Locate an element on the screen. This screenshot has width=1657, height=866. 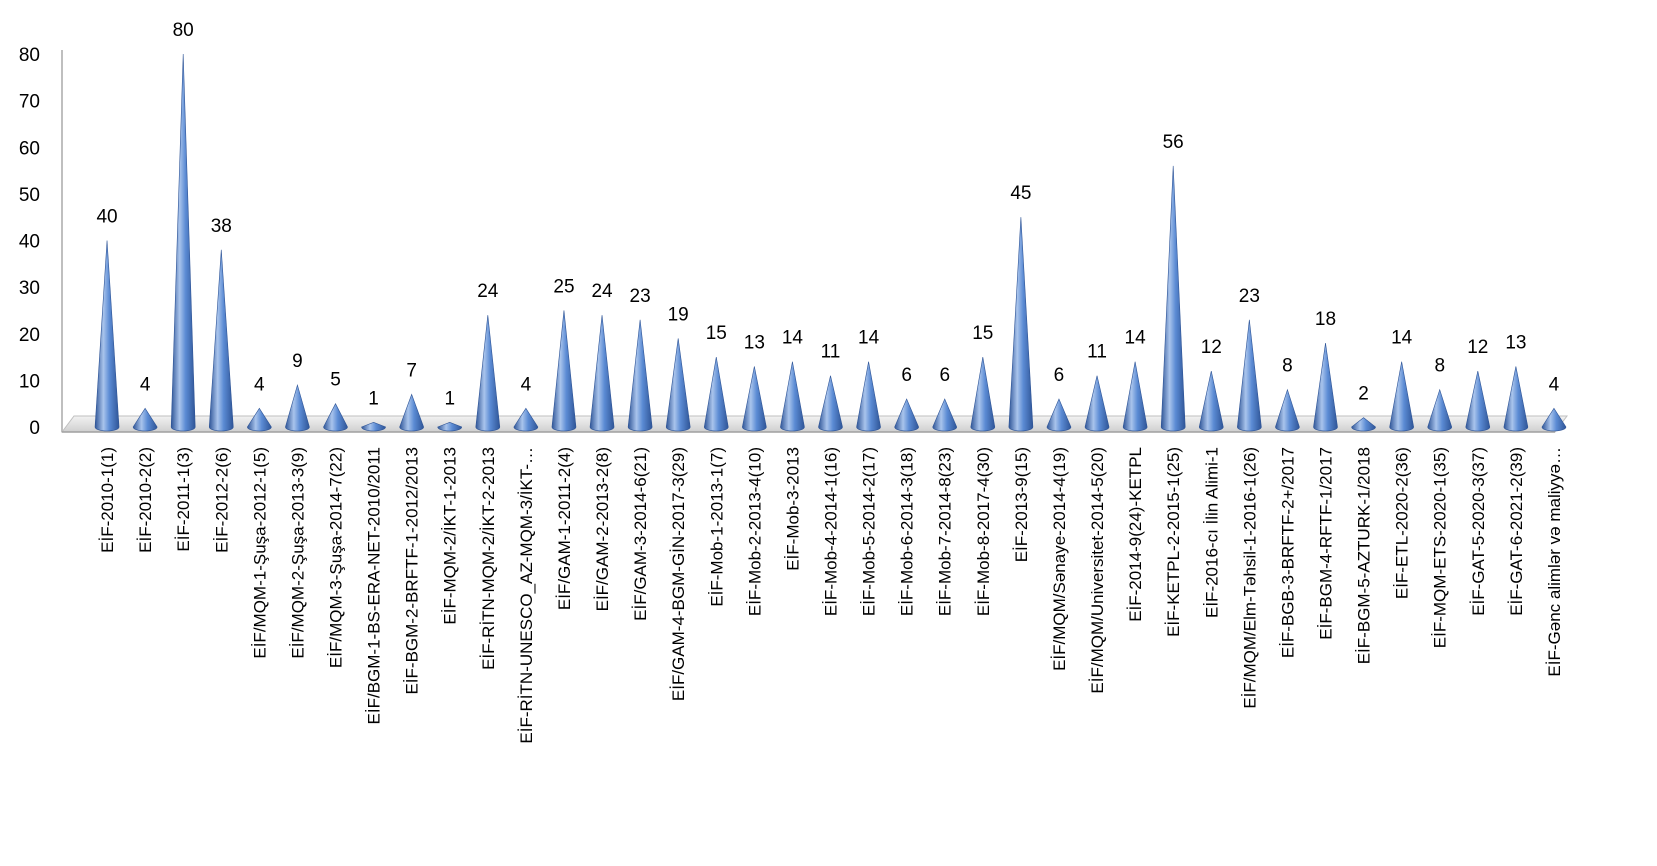
category-label: EİF-BGB-3-BRFTF-2+/2017 is located at coordinates (1287, 552).